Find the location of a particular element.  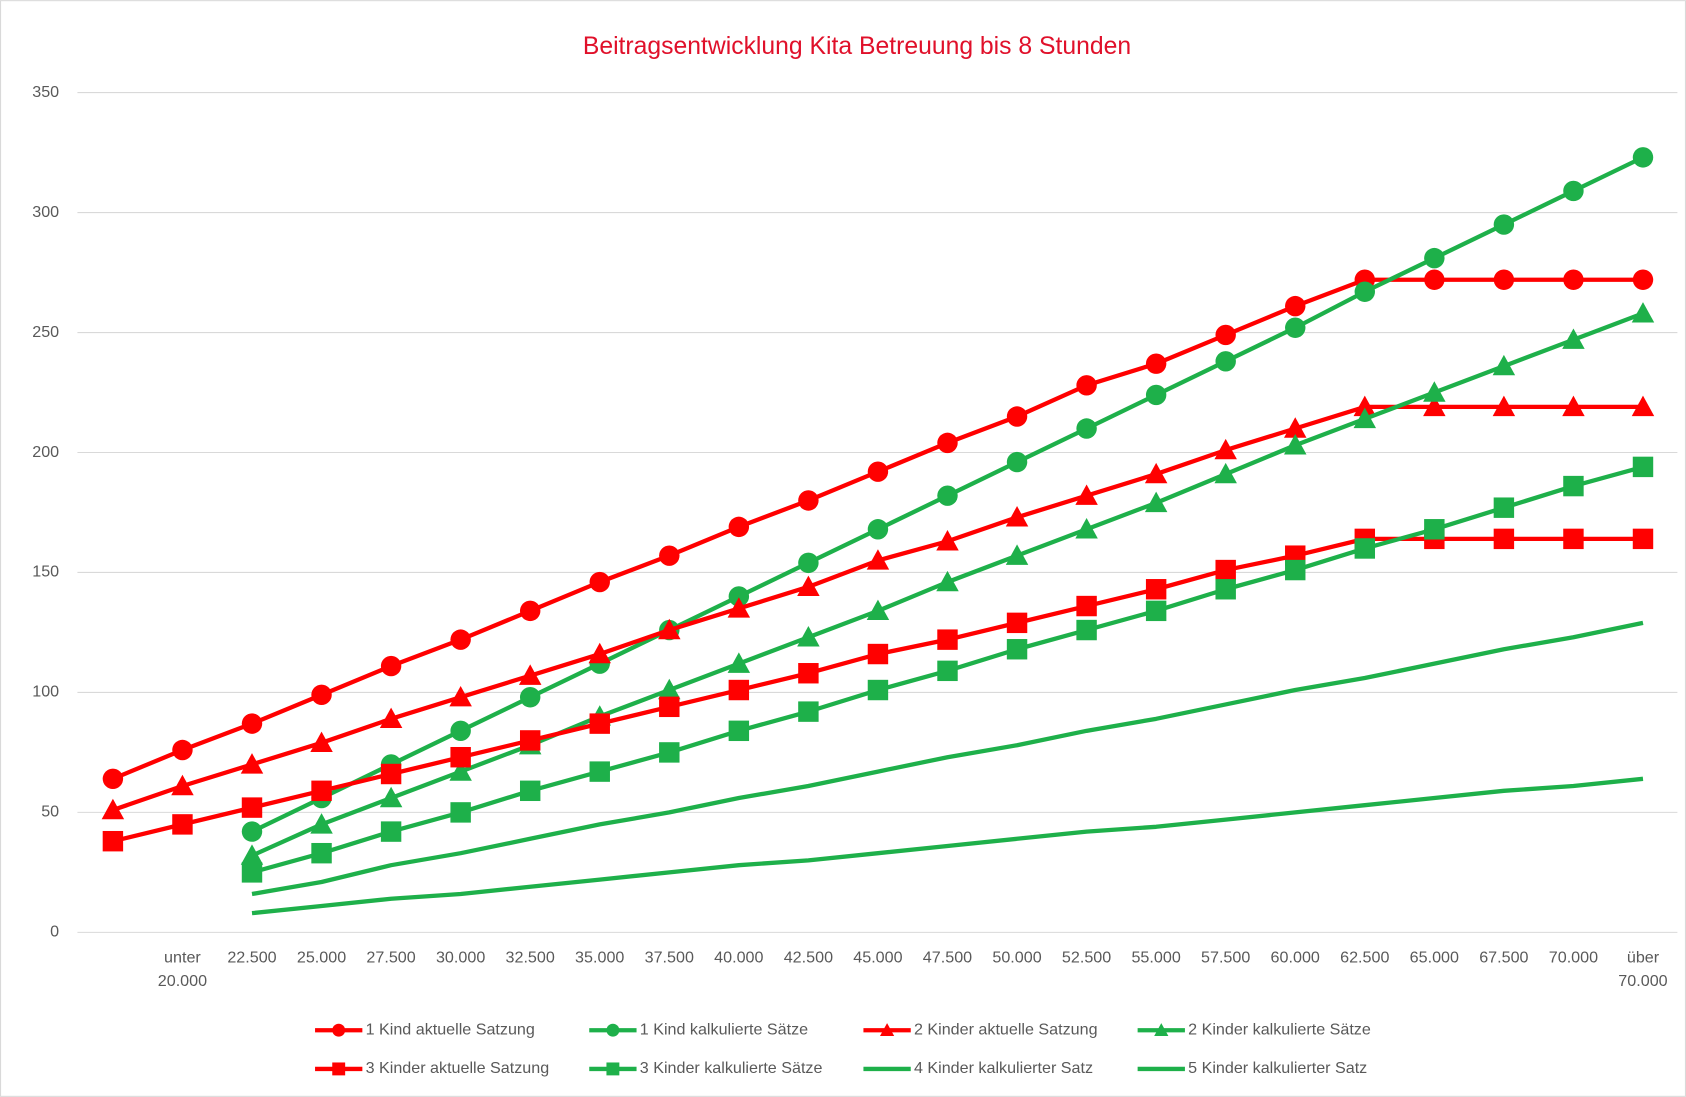

x-tick-label-box: 32.500 is located at coordinates (530, 957).